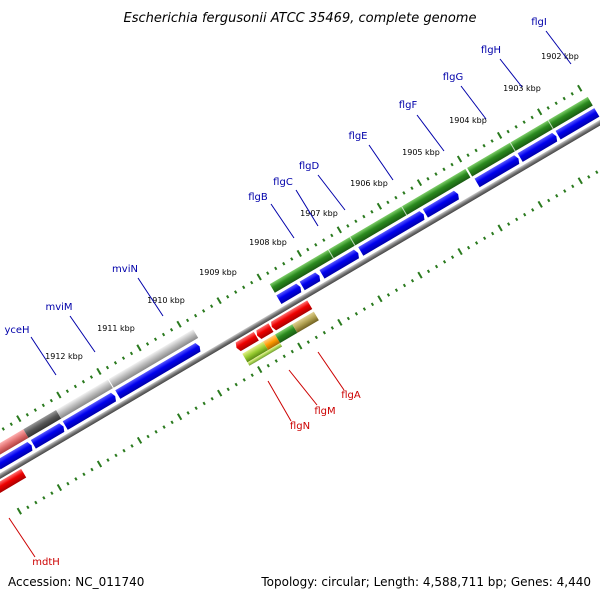  Describe the element at coordinates (310, 281) in the screenshot. I see `cds-arrow-flgC` at that location.